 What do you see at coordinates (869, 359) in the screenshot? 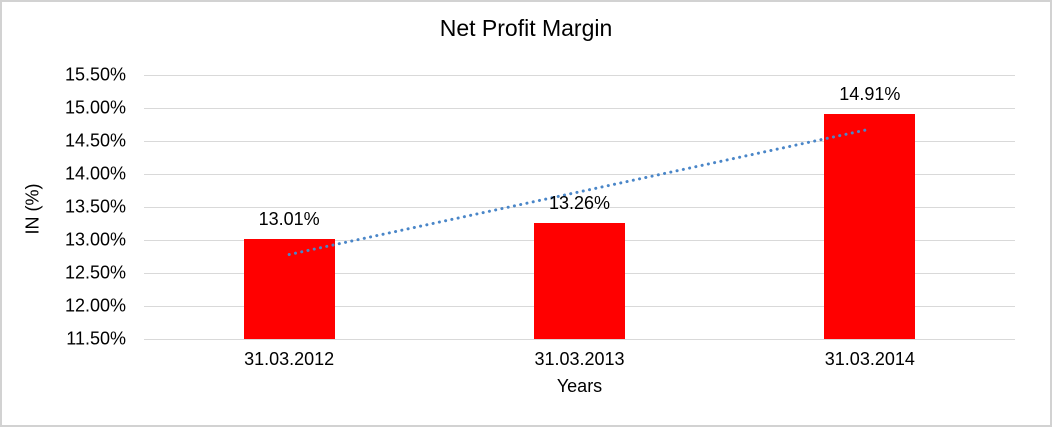
I see `x-category-label: 31.03.2014` at bounding box center [869, 359].